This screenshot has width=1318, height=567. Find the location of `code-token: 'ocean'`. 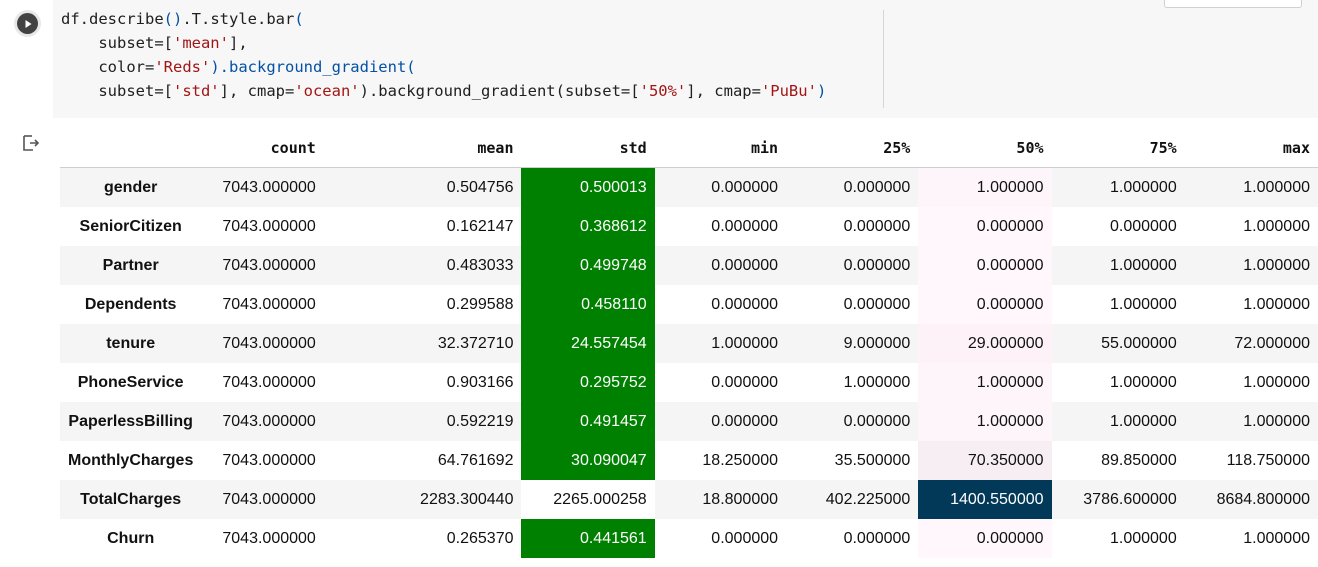

code-token: 'ocean' is located at coordinates (327, 91).